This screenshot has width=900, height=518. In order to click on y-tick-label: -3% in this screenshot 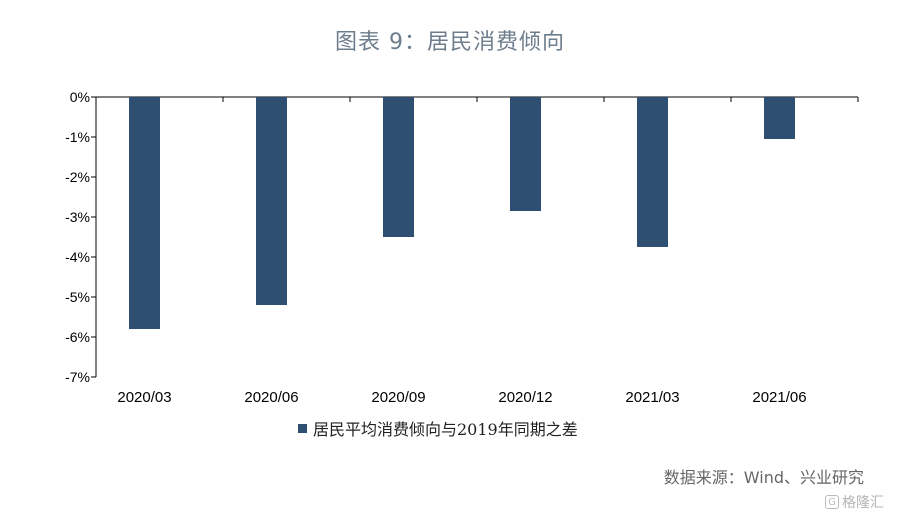, I will do `click(77, 217)`.